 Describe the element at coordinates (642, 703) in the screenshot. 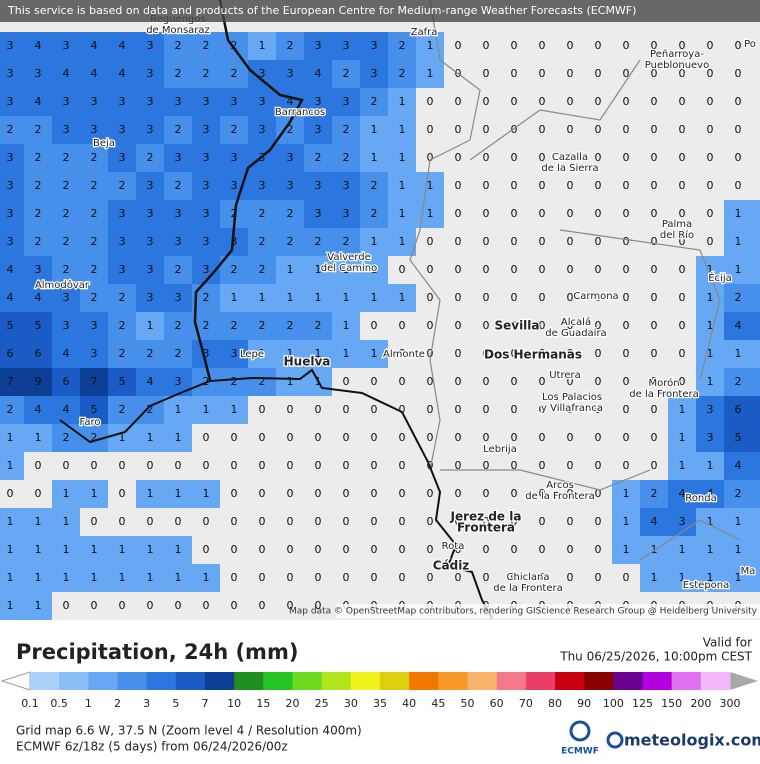

I see `legend-tick-label: 125` at that location.